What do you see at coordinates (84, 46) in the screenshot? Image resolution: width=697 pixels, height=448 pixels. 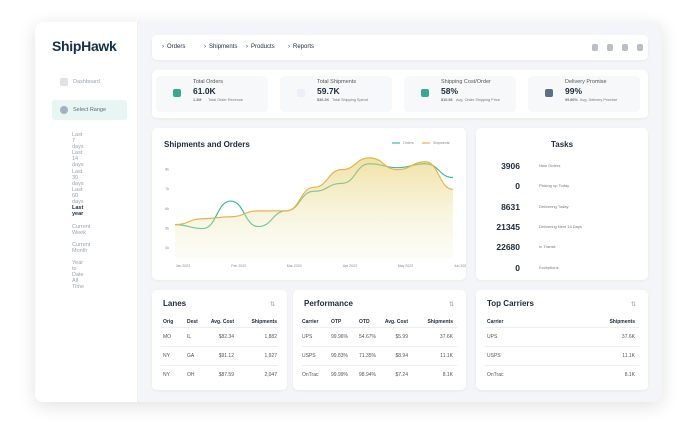 I see `logo: ShipHawk` at bounding box center [84, 46].